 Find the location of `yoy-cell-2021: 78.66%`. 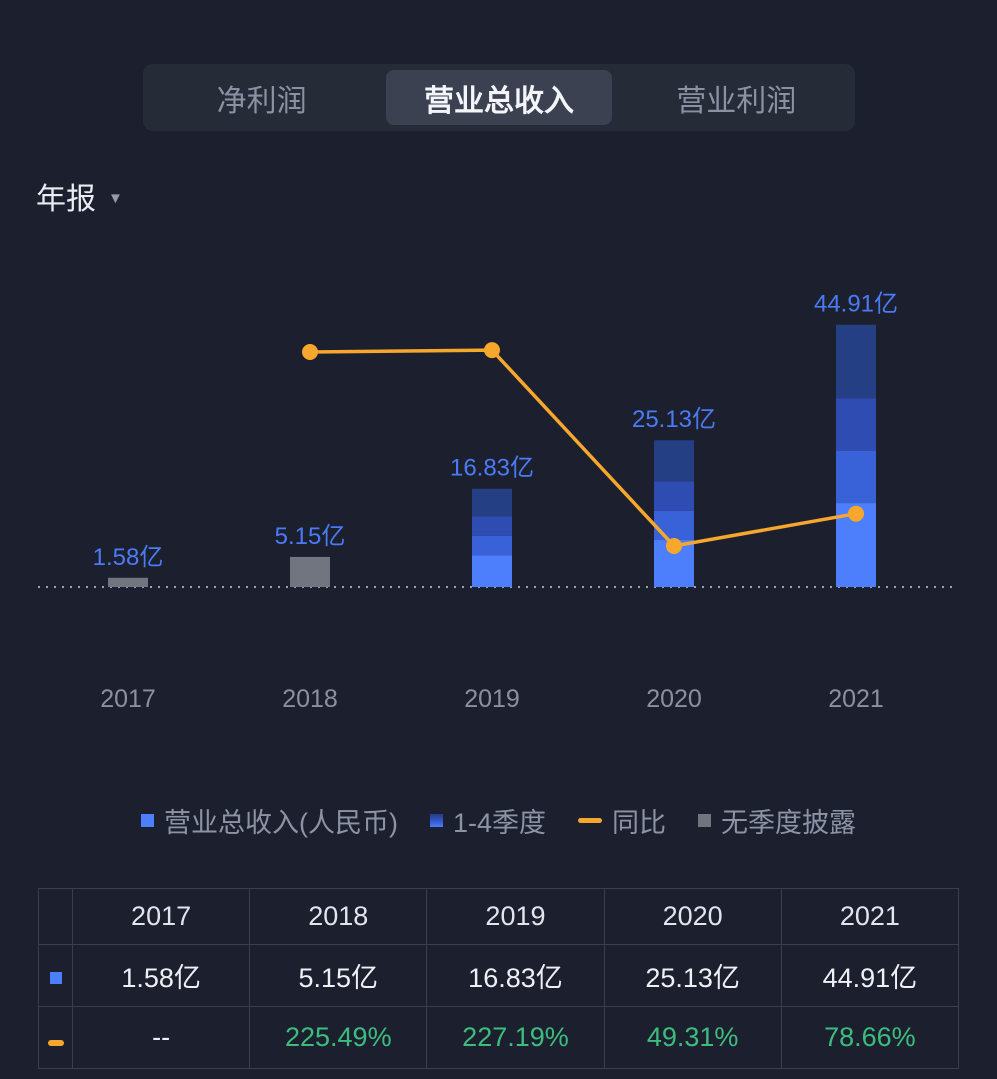

yoy-cell-2021: 78.66% is located at coordinates (870, 1037).